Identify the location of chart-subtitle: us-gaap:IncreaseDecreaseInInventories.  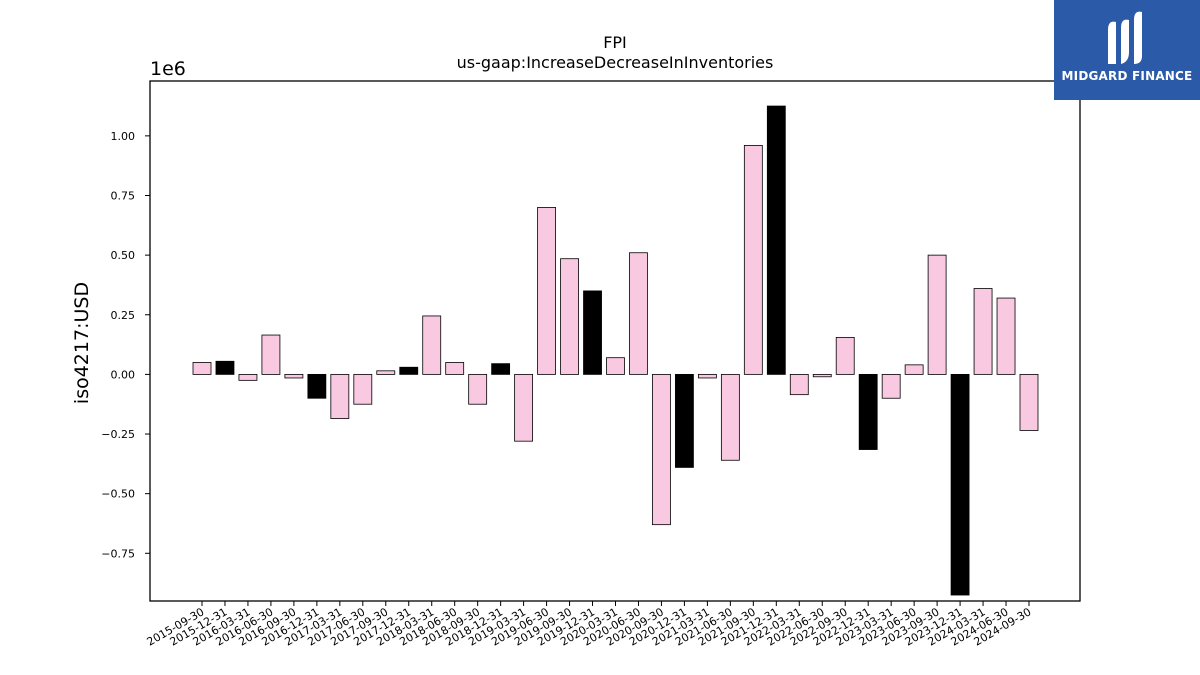
(615, 62).